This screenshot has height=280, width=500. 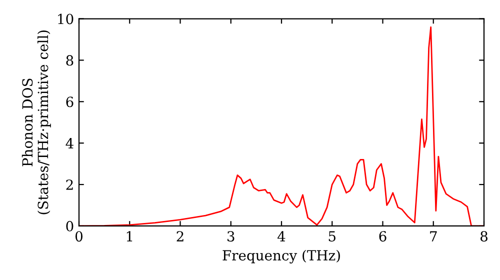 I want to click on y-tick-label: 6, so click(x=70, y=102).